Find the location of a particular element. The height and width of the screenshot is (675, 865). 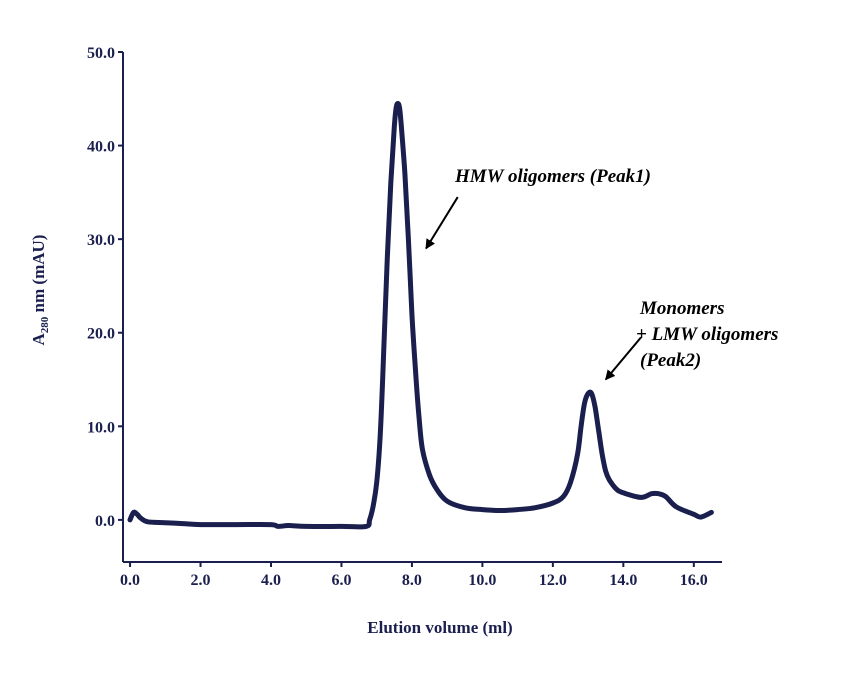

x-tick-label: 2.0 is located at coordinates (201, 580).